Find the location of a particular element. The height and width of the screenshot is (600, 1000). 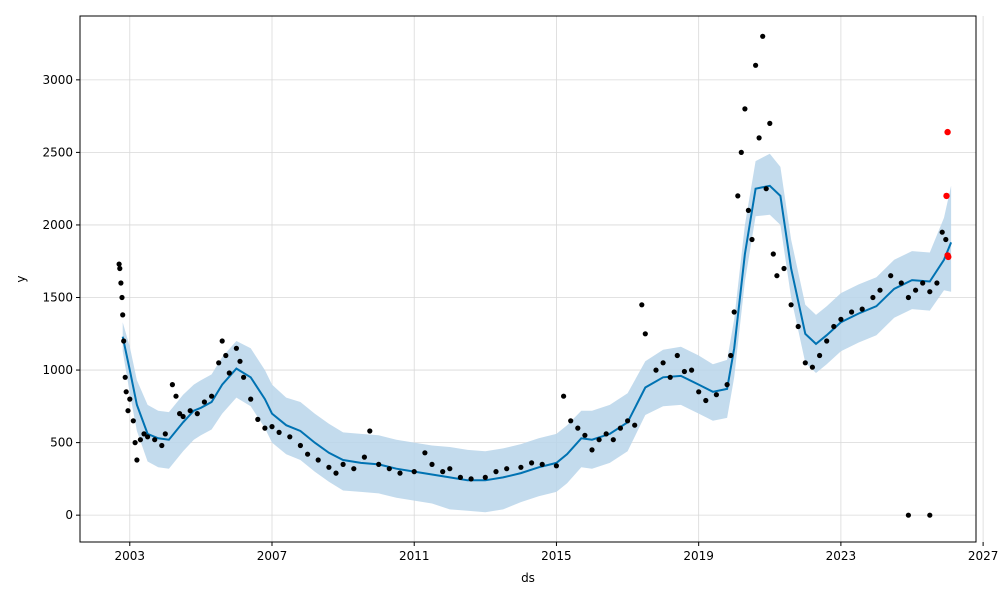

x-axis-ticks: 2003 2007 2011 2015 2019 2023 2027 is located at coordinates (556, 552).